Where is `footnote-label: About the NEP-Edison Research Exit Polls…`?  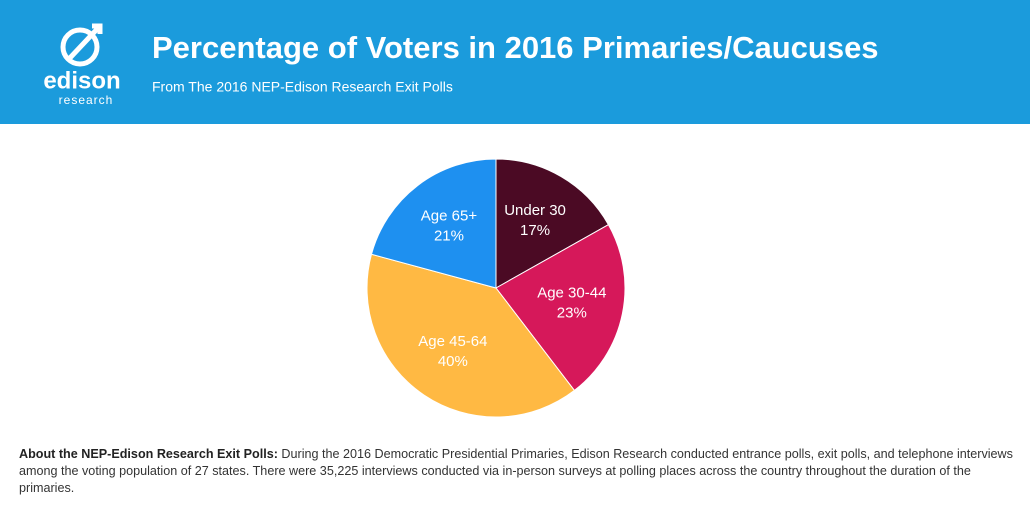
footnote-label: About the NEP-Edison Research Exit Polls… is located at coordinates (148, 454).